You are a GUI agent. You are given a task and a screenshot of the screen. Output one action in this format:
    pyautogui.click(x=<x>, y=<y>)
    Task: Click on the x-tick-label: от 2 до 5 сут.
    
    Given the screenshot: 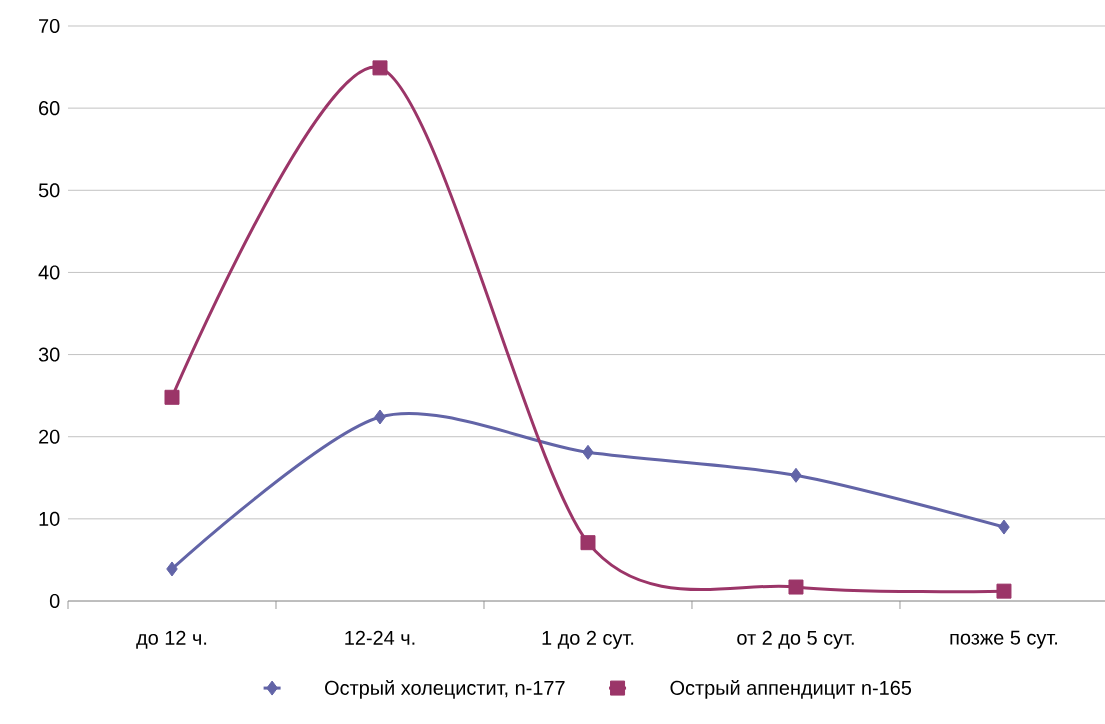 What is the action you would take?
    pyautogui.click(x=795, y=639)
    